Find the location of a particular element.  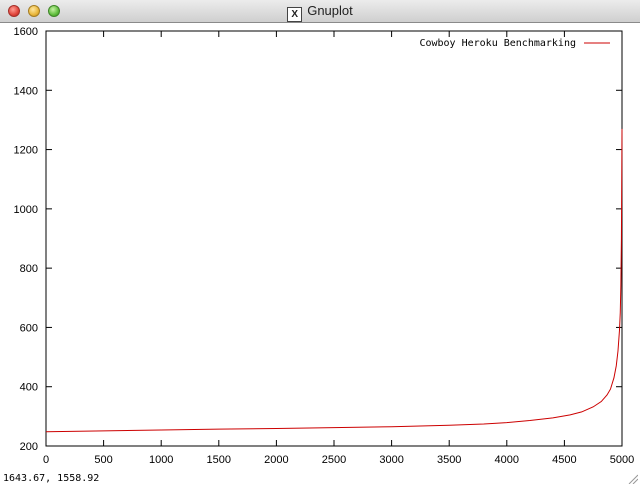

x-tick-label: 2500 is located at coordinates (334, 460).